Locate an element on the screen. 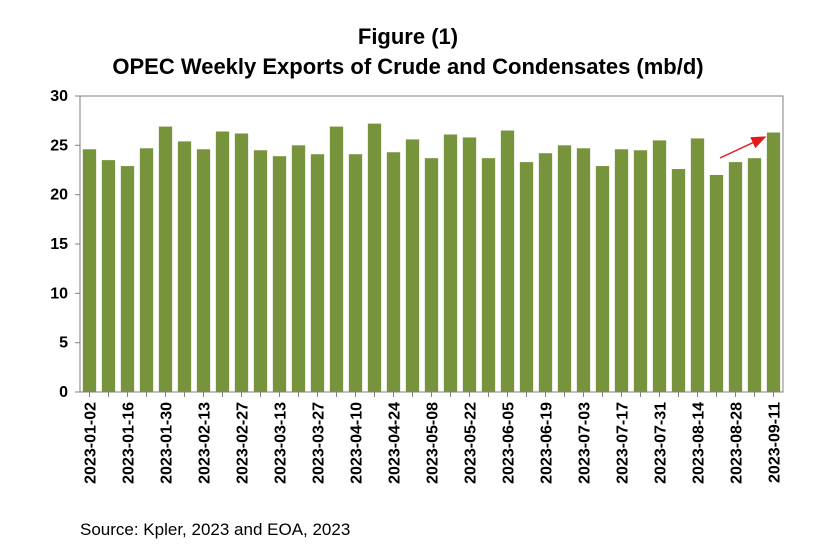 The width and height of the screenshot is (816, 552). x-tick-label: 2023-06-05 is located at coordinates (509, 443).